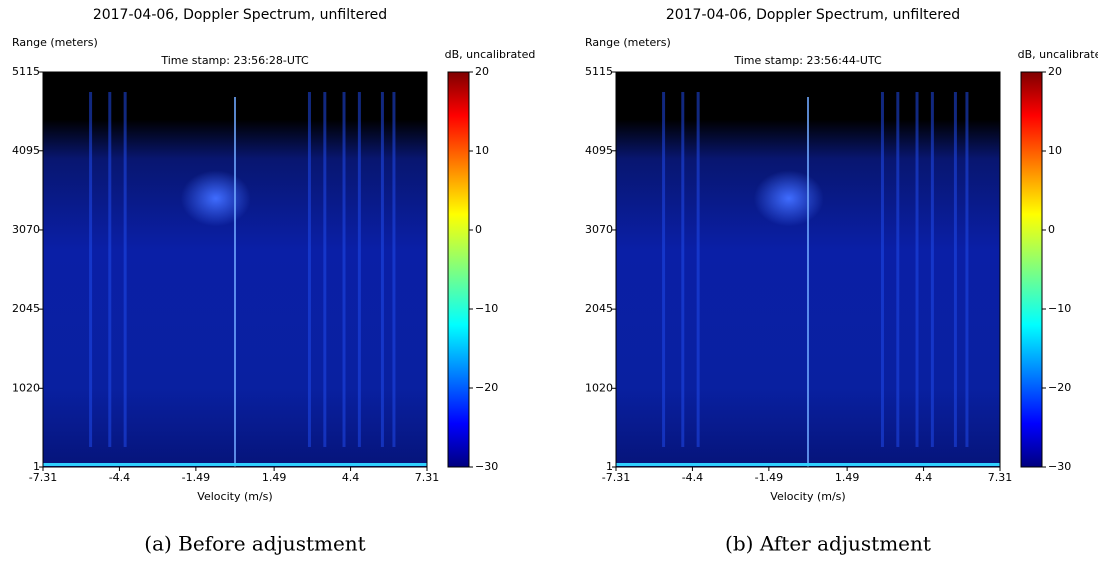 The width and height of the screenshot is (1098, 563). What do you see at coordinates (234, 60) in the screenshot?
I see `subtitle: Time stamp: 23:56:28-UTC` at bounding box center [234, 60].